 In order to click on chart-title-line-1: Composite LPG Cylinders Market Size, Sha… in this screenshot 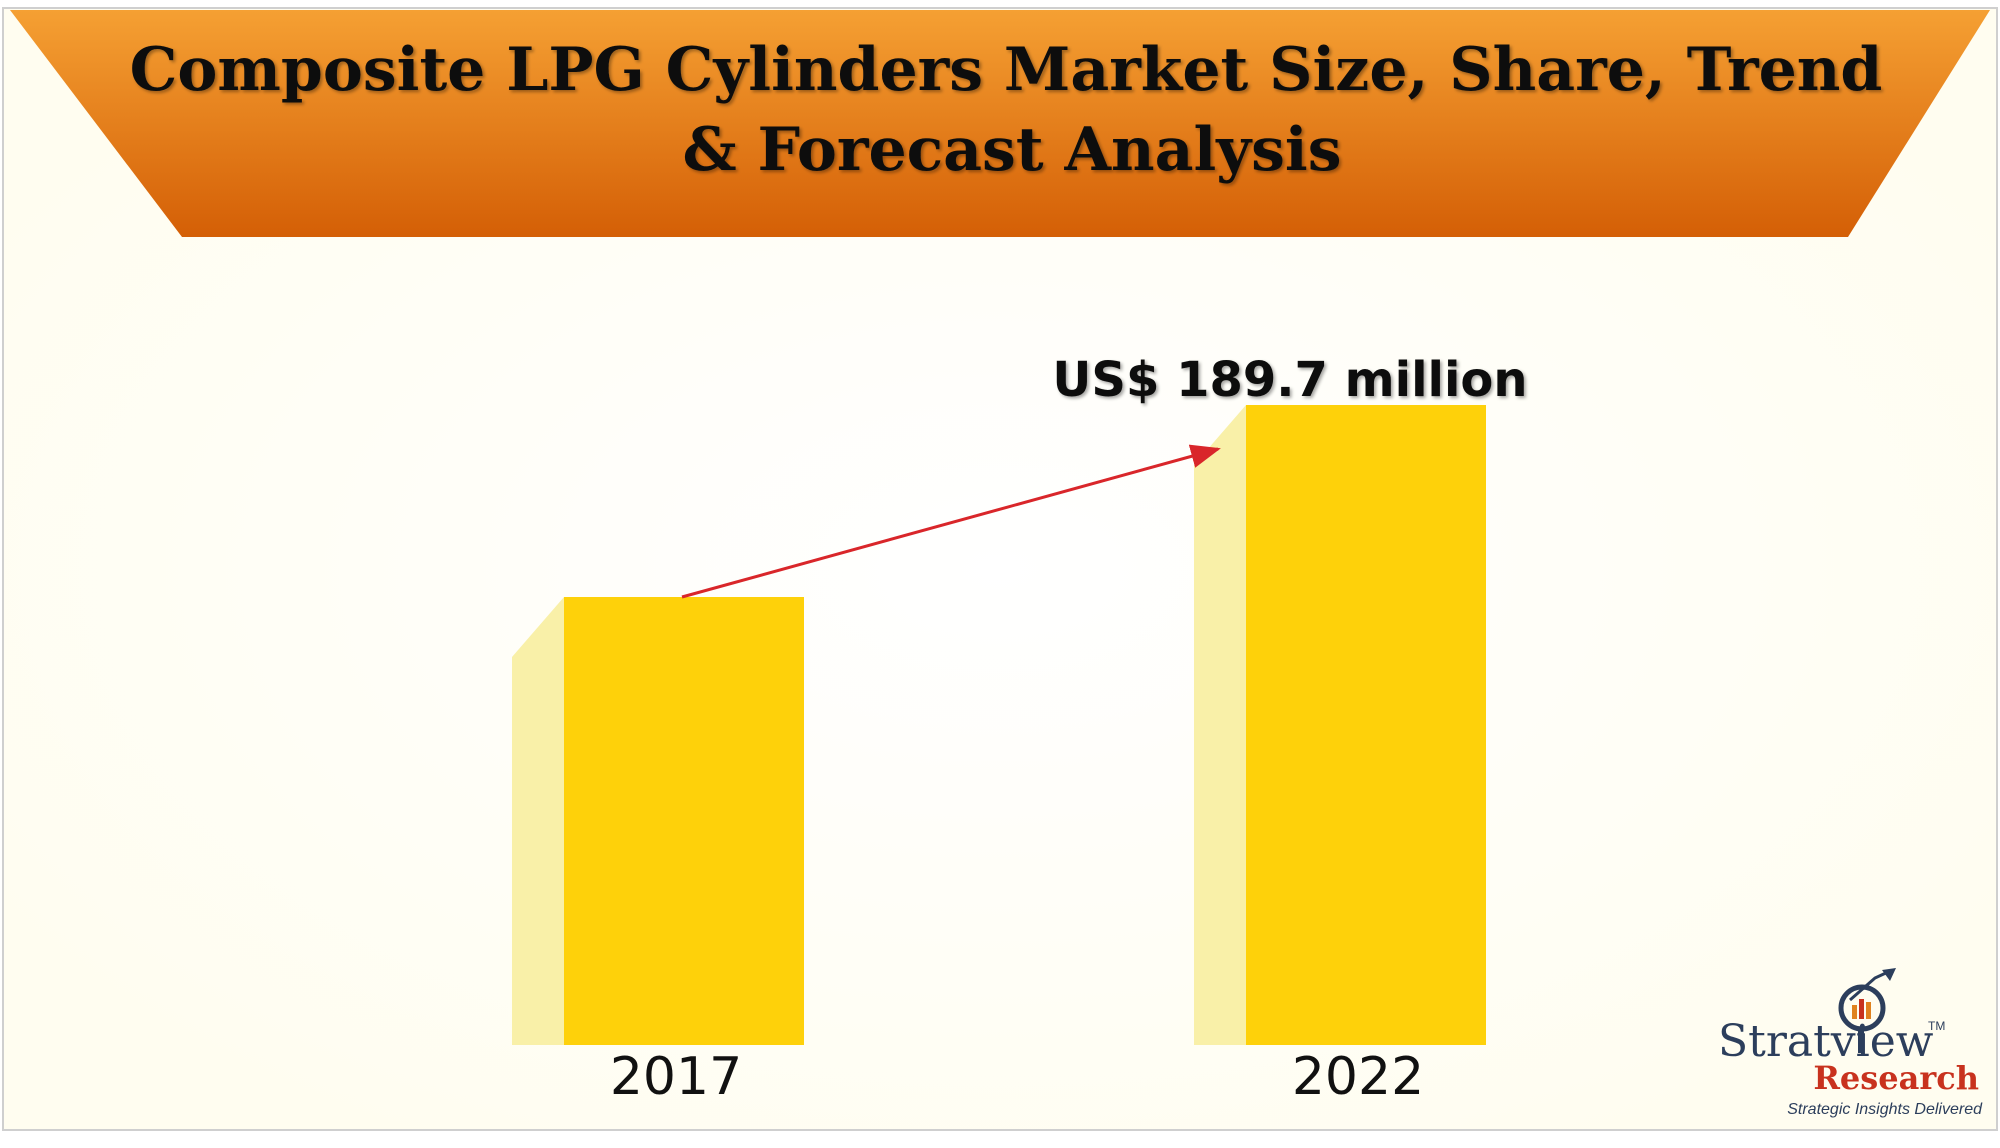, I will do `click(1006, 70)`.